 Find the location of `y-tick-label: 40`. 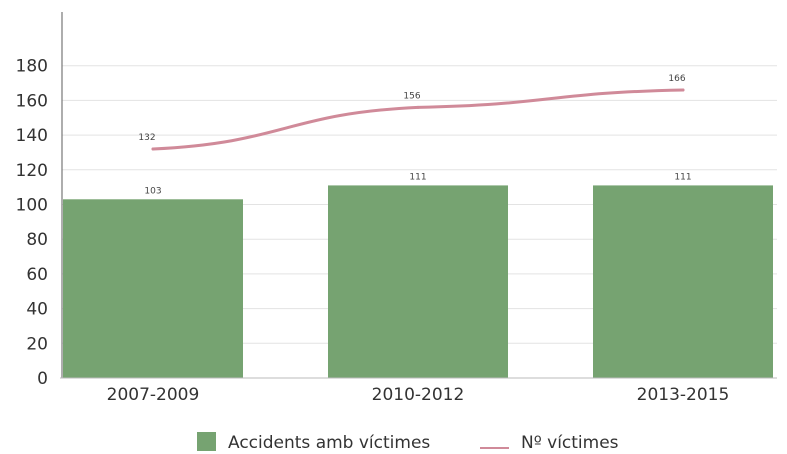

y-tick-label: 40 is located at coordinates (37, 310).